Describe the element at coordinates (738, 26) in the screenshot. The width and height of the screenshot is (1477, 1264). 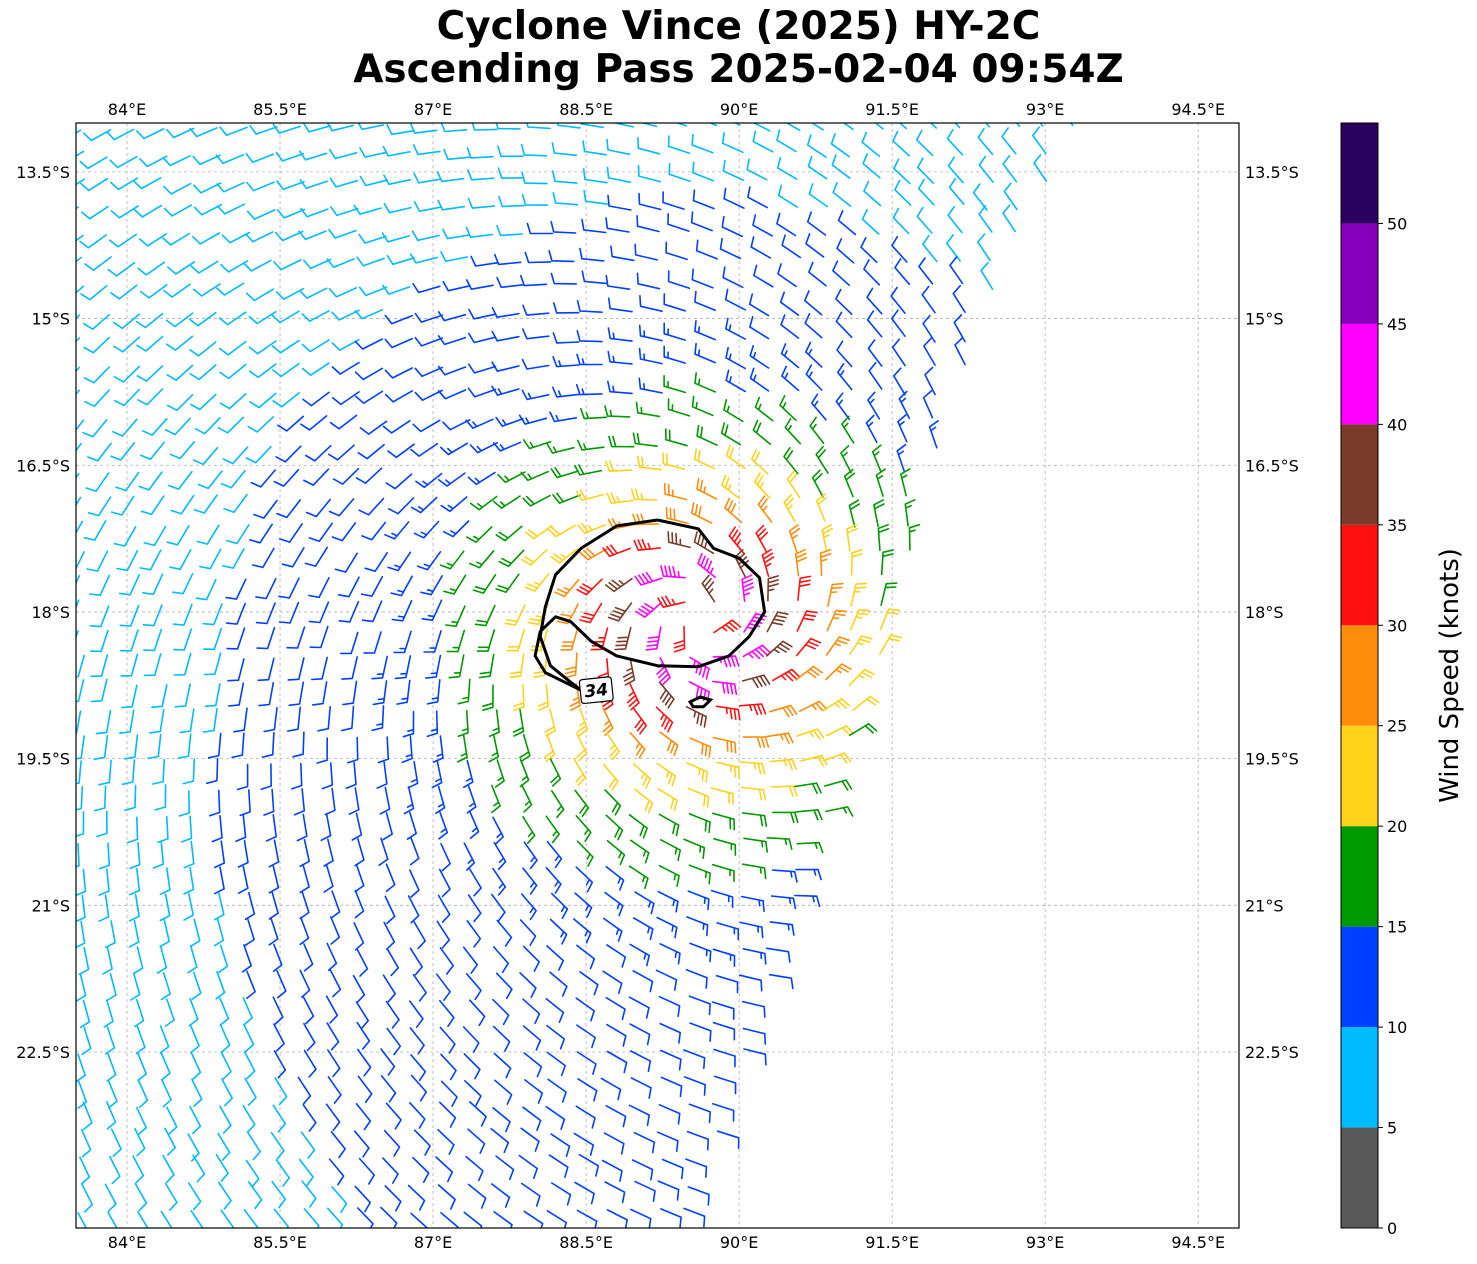
I see `map-title-line-1: Cyclone Vince (2025) HY-2C` at that location.